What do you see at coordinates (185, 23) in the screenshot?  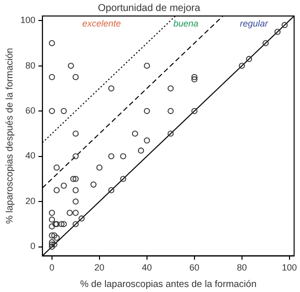 I see `annotation: buena` at bounding box center [185, 23].